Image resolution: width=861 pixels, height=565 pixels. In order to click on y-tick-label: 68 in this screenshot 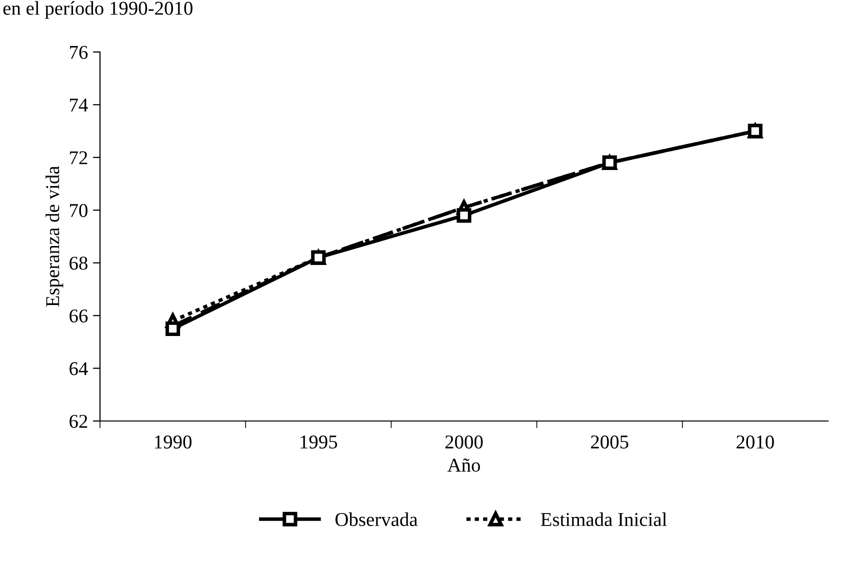, I will do `click(79, 263)`.